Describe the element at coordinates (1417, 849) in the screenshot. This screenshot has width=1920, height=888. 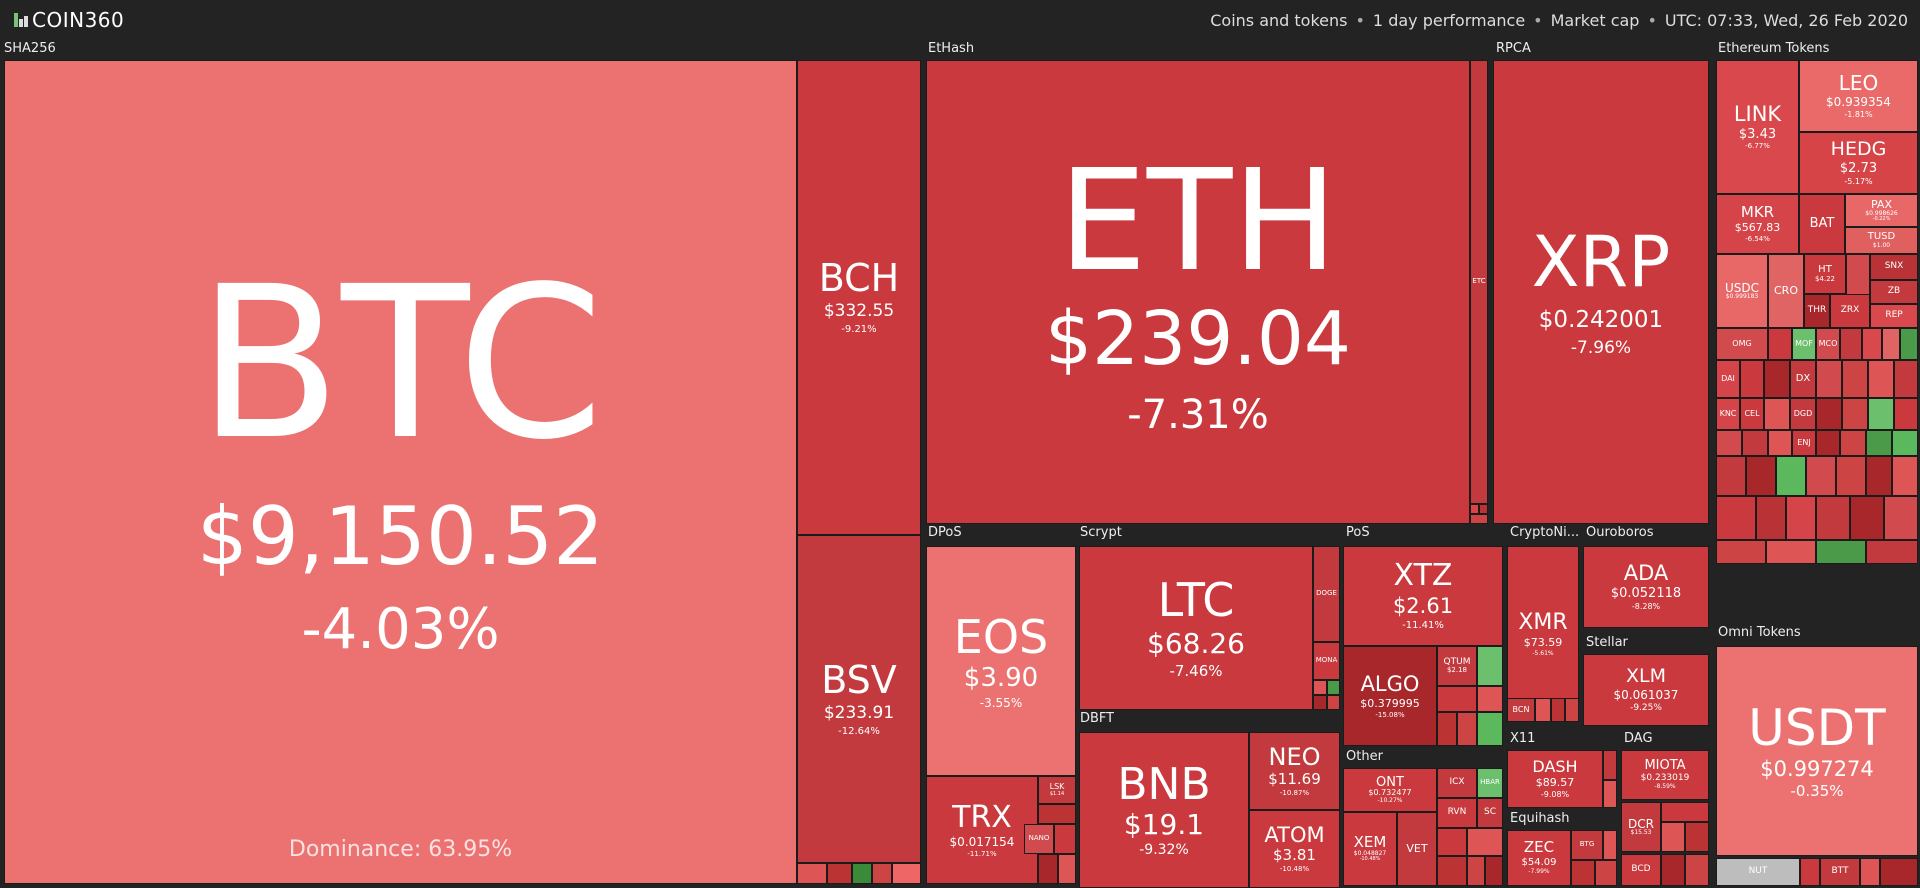
I see `coin-tile-vet: VET` at that location.